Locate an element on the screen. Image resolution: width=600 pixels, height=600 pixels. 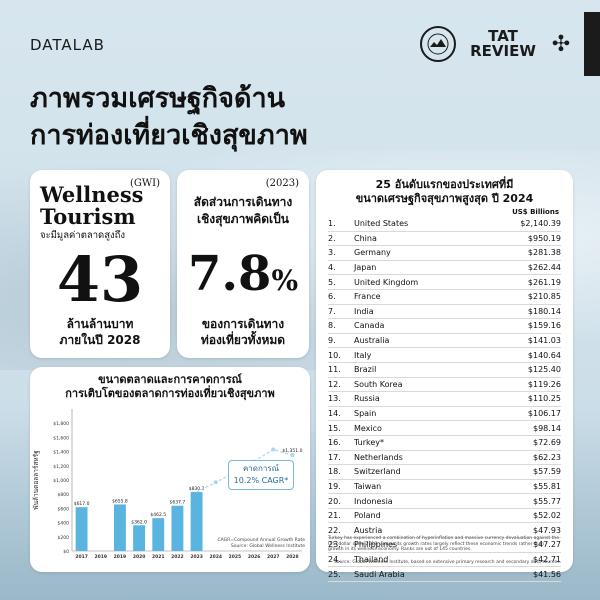
forecast-point is located at coordinates (292, 455).